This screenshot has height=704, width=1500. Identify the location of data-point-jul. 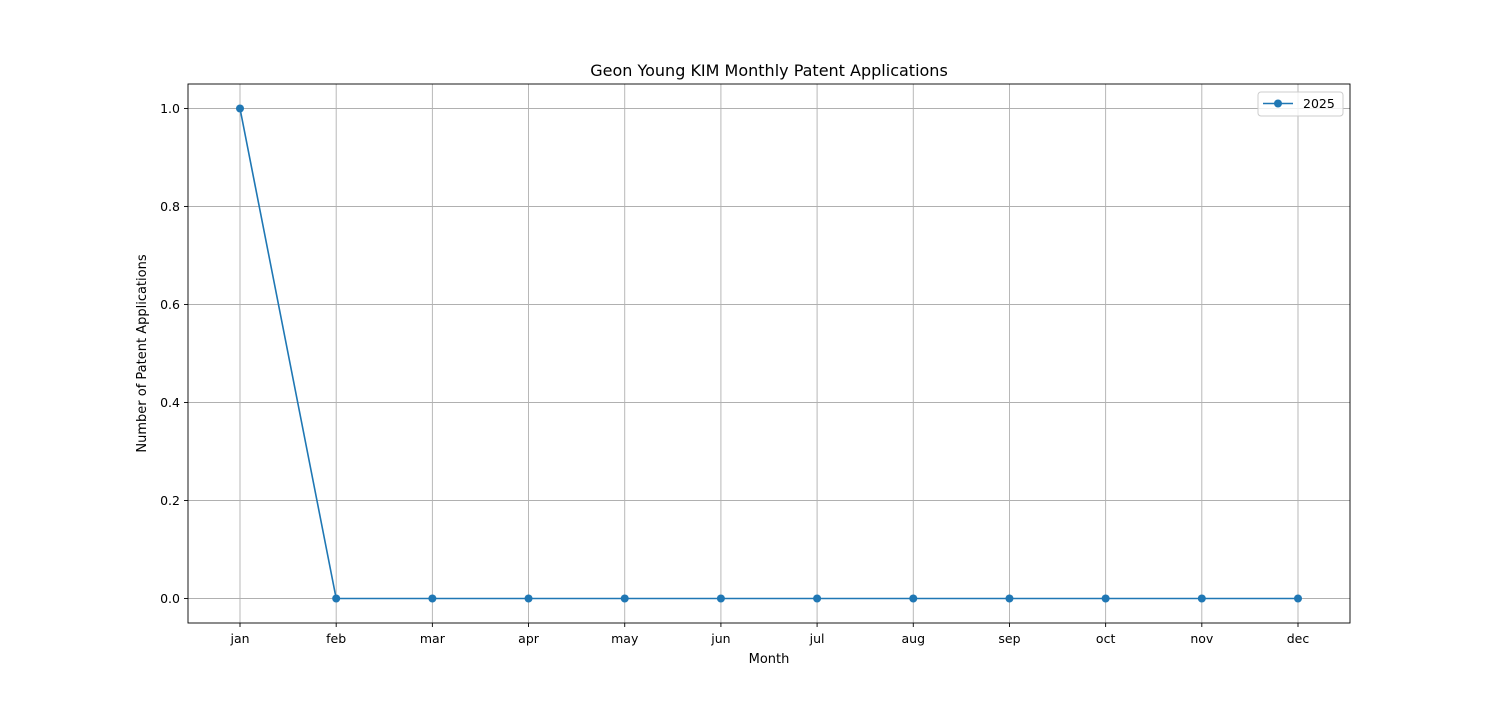
(817, 599).